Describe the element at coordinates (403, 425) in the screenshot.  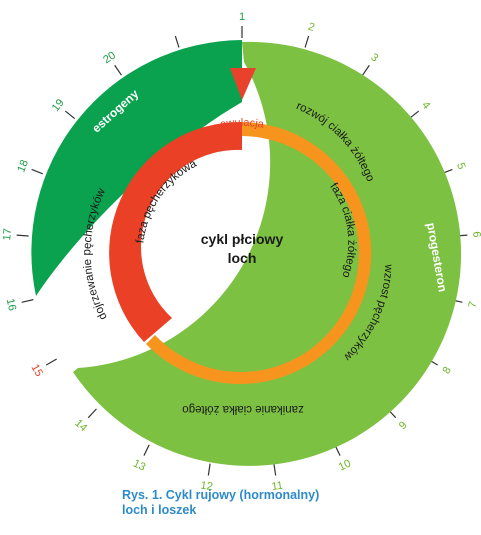
I see `day-label-9: 9` at that location.